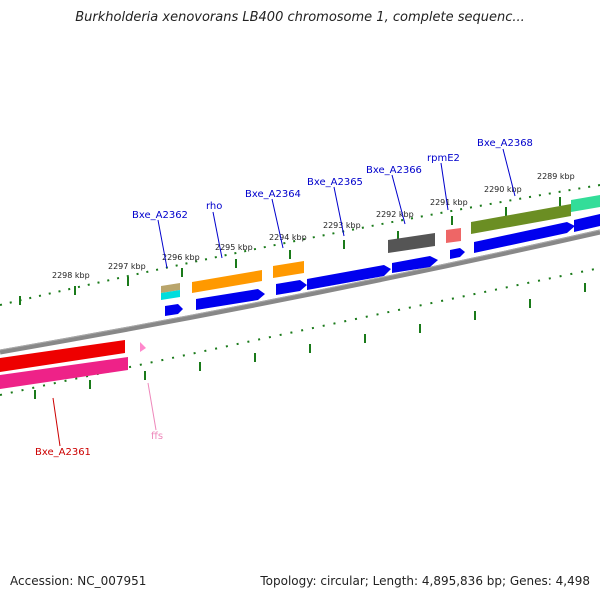 The width and height of the screenshot is (600, 600). I want to click on gene-block-2361-pink, so click(64, 373).